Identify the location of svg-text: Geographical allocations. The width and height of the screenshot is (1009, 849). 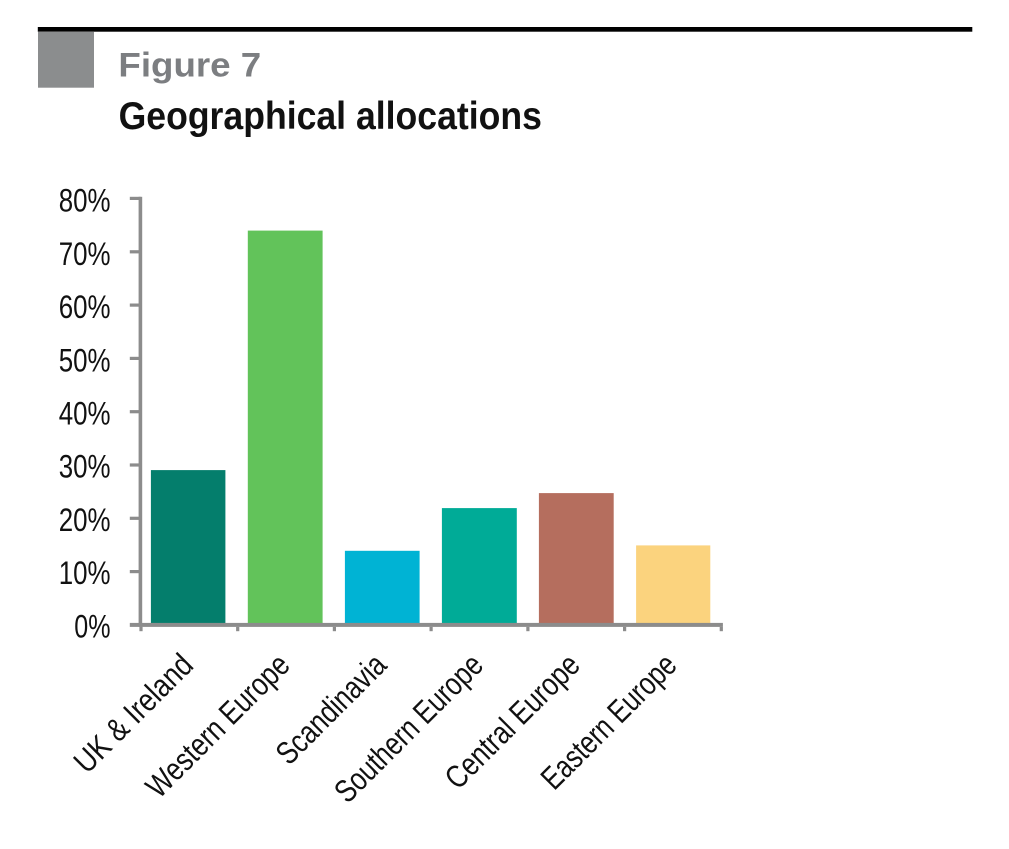
(330, 116).